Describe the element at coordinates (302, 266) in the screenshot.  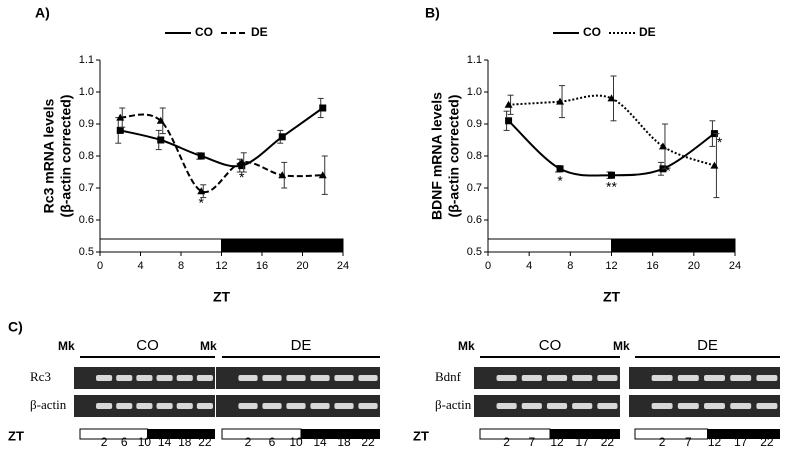
I see `x-tick-label: 20` at that location.